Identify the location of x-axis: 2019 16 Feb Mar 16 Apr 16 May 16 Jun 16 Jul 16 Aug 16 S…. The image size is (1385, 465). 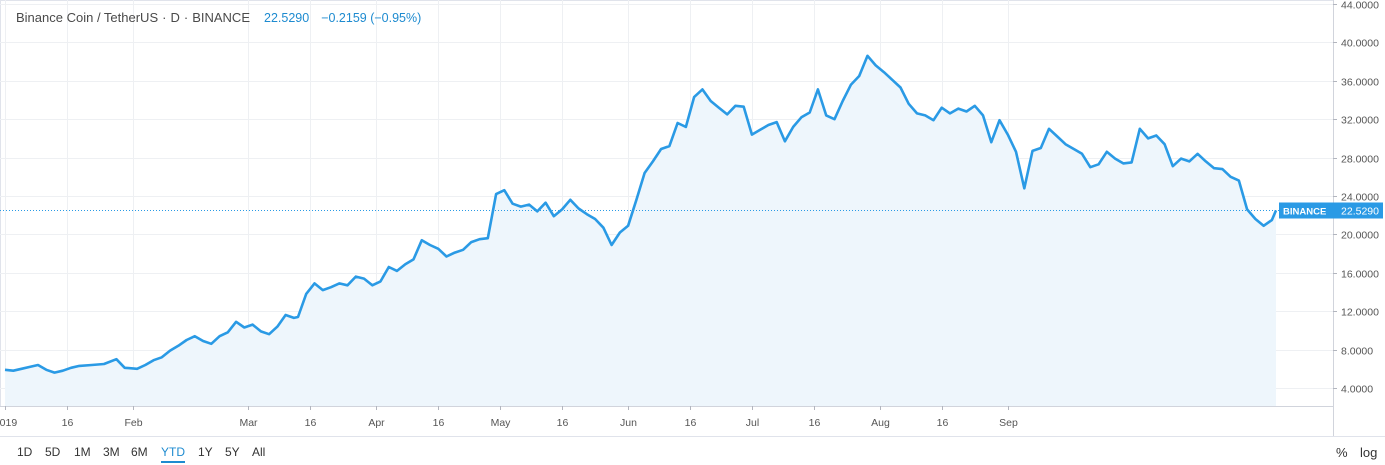
(509, 417).